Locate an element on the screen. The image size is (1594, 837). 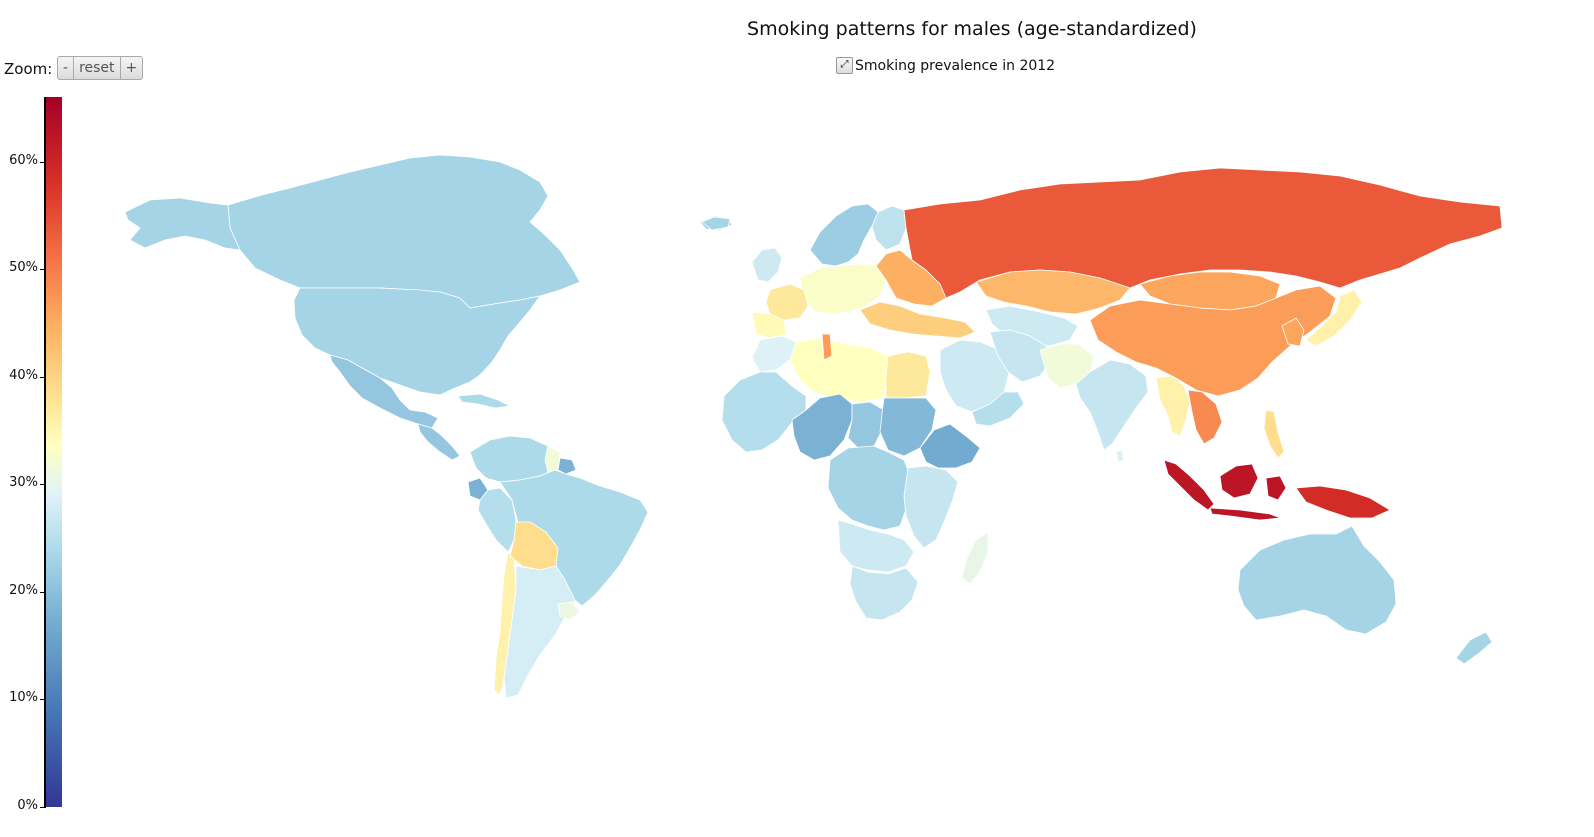
region-scandinavia is located at coordinates (844, 235).